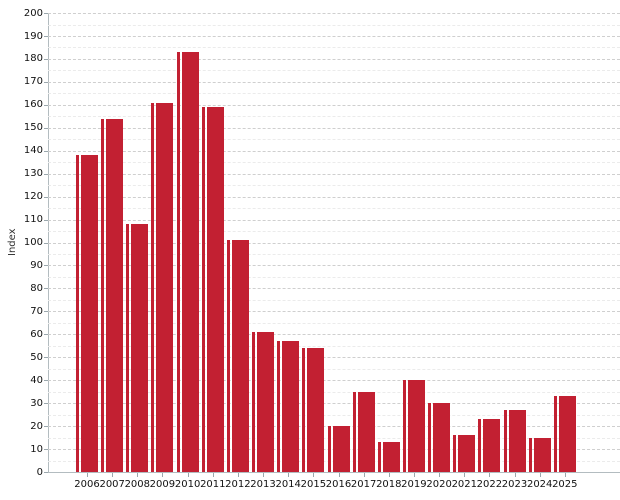  Describe the element at coordinates (334, 472) in the screenshot. I see `x-axis-line` at that location.